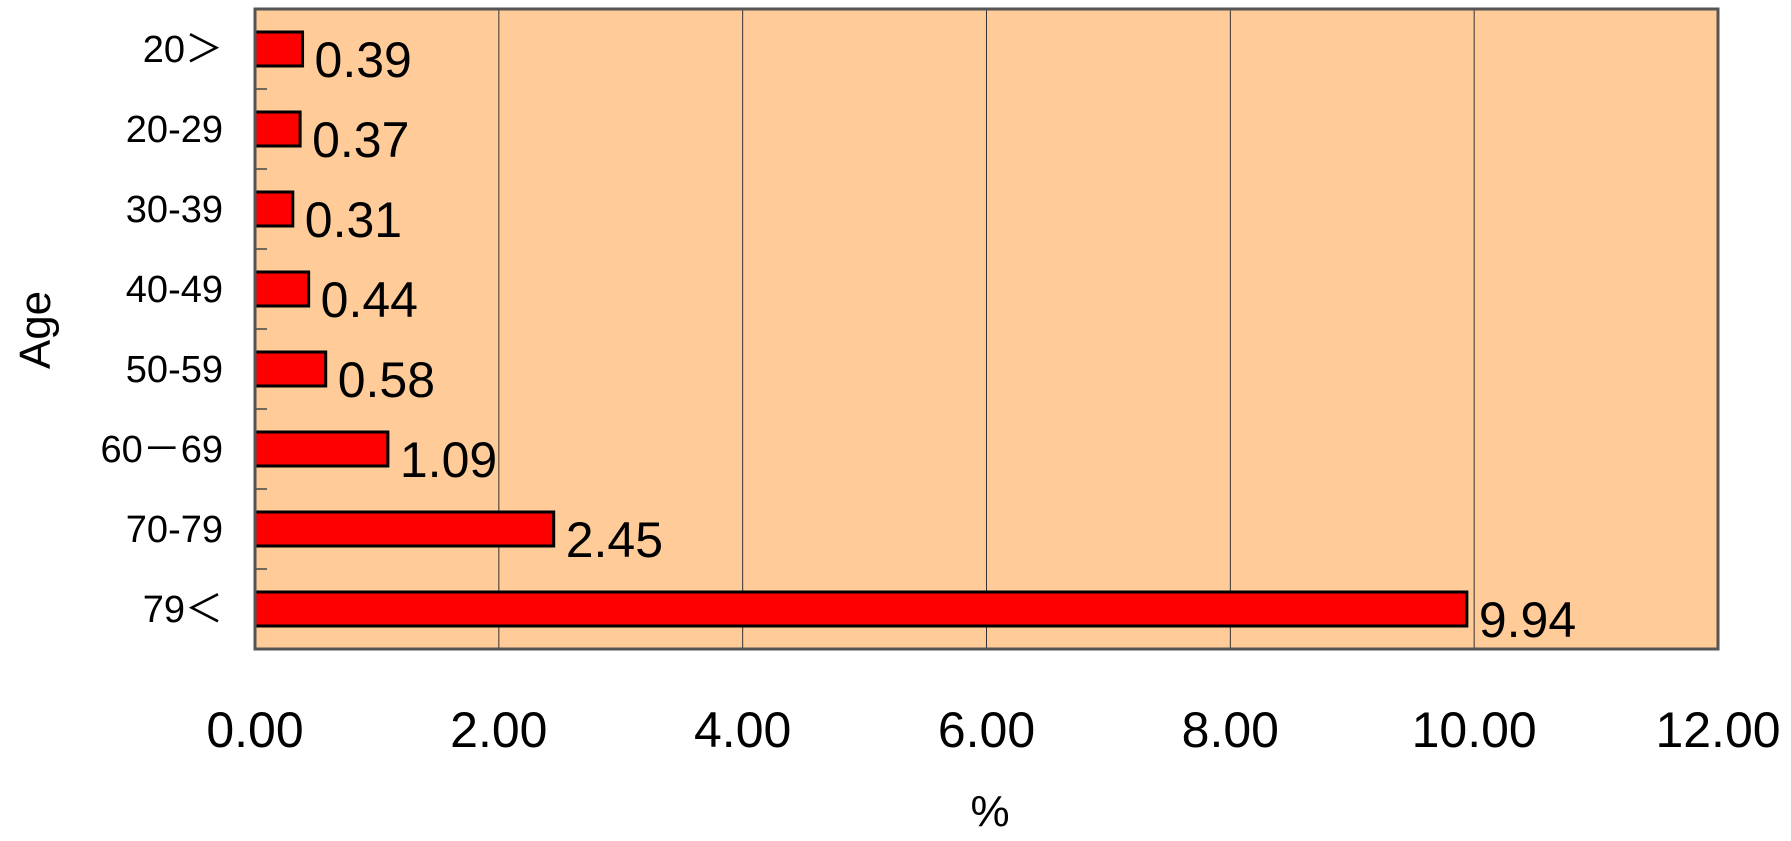  Describe the element at coordinates (174, 130) in the screenshot. I see `category-label: 20-29` at that location.